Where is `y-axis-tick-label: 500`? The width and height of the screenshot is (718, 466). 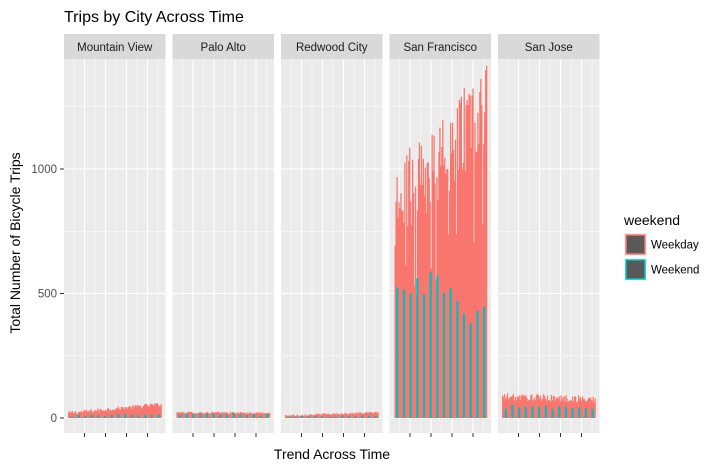 y-axis-tick-label: 500 is located at coordinates (47, 295).